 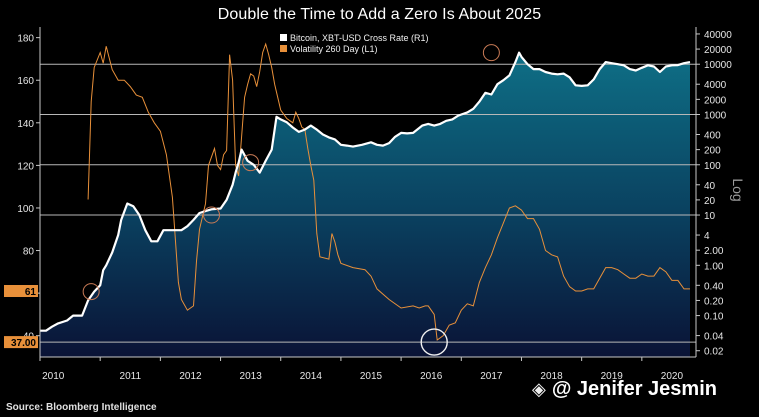 I want to click on right-tick-label: 4, so click(x=707, y=236).